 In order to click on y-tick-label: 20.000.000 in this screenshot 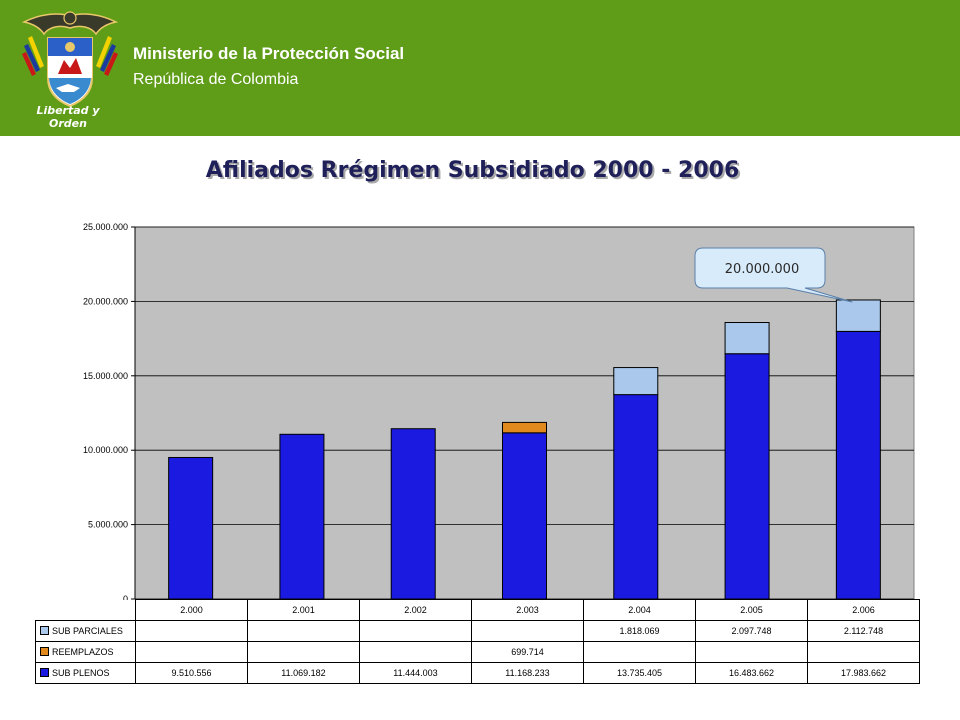, I will do `click(105, 301)`.